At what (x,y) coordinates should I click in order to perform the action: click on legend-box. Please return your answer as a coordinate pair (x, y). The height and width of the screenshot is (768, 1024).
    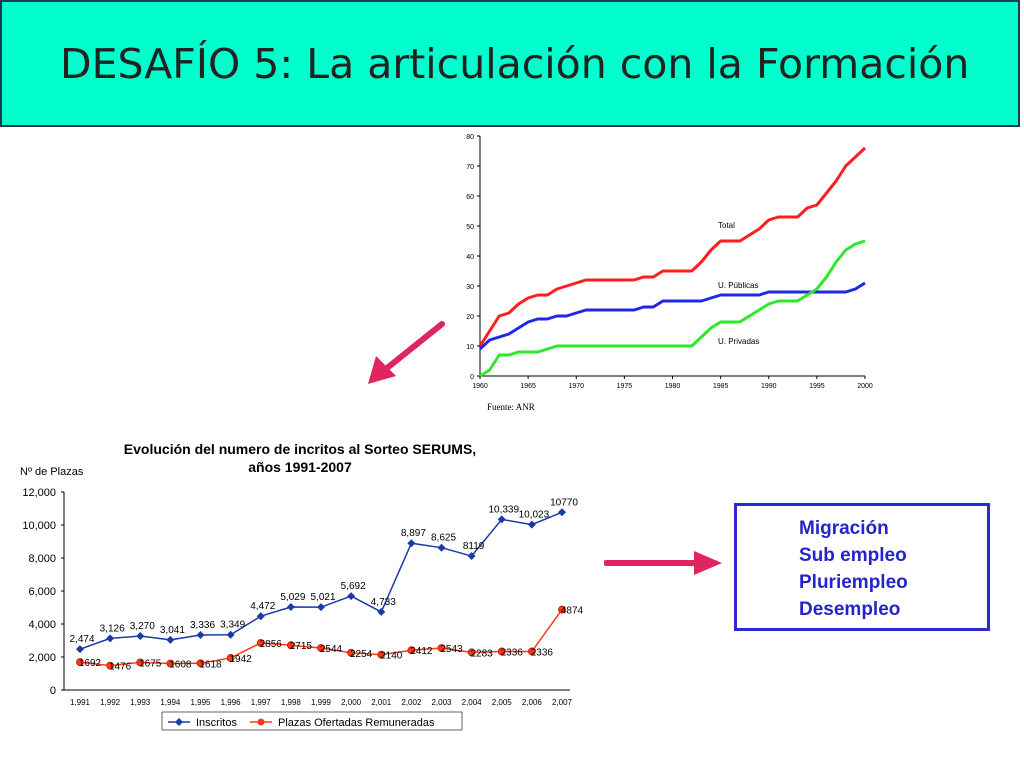
    Looking at the image, I should click on (312, 721).